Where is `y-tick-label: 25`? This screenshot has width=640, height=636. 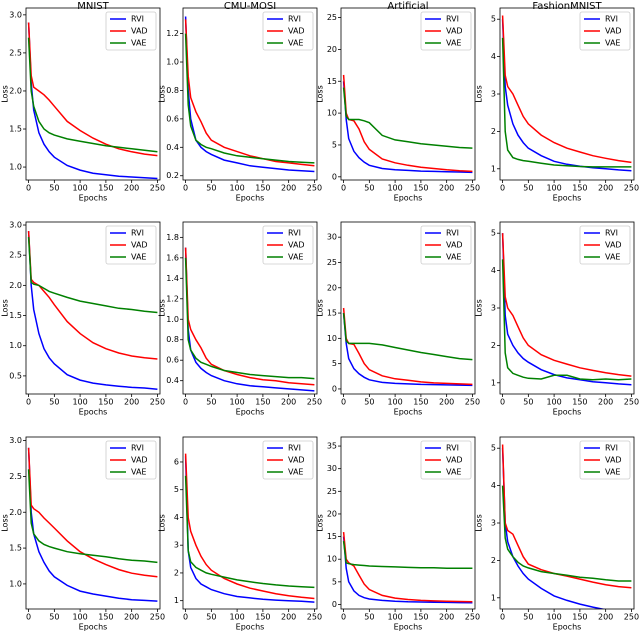
y-tick-label: 25 is located at coordinates (332, 491).